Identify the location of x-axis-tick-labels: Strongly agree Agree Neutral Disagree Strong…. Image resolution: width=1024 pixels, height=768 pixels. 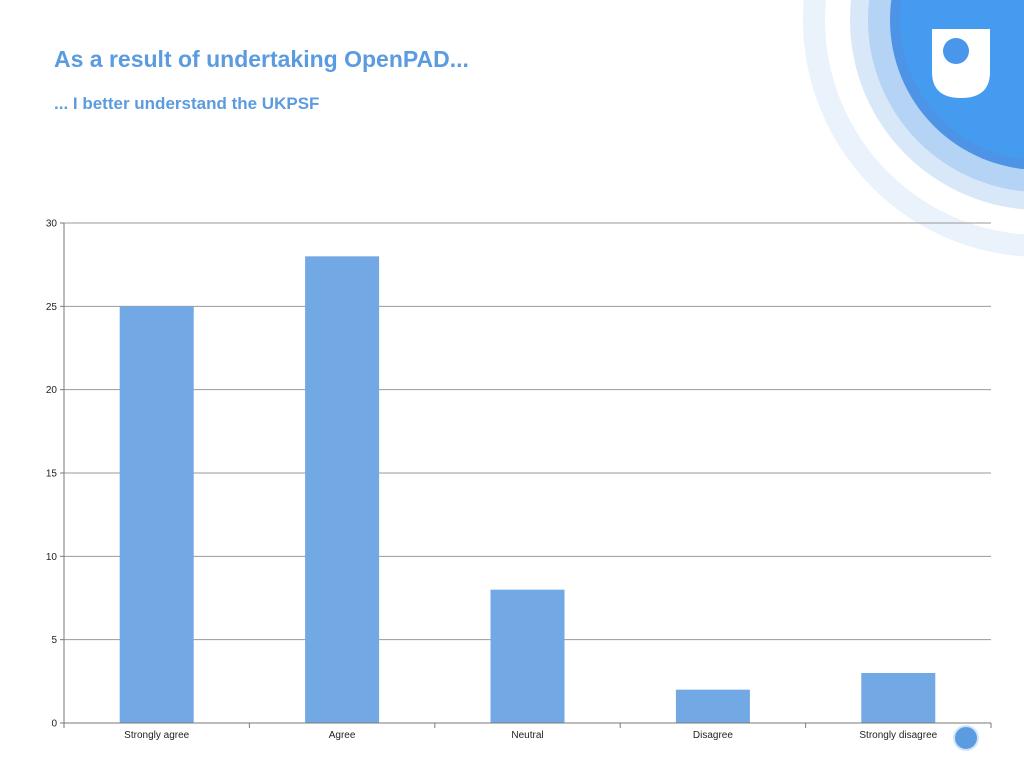
(530, 735).